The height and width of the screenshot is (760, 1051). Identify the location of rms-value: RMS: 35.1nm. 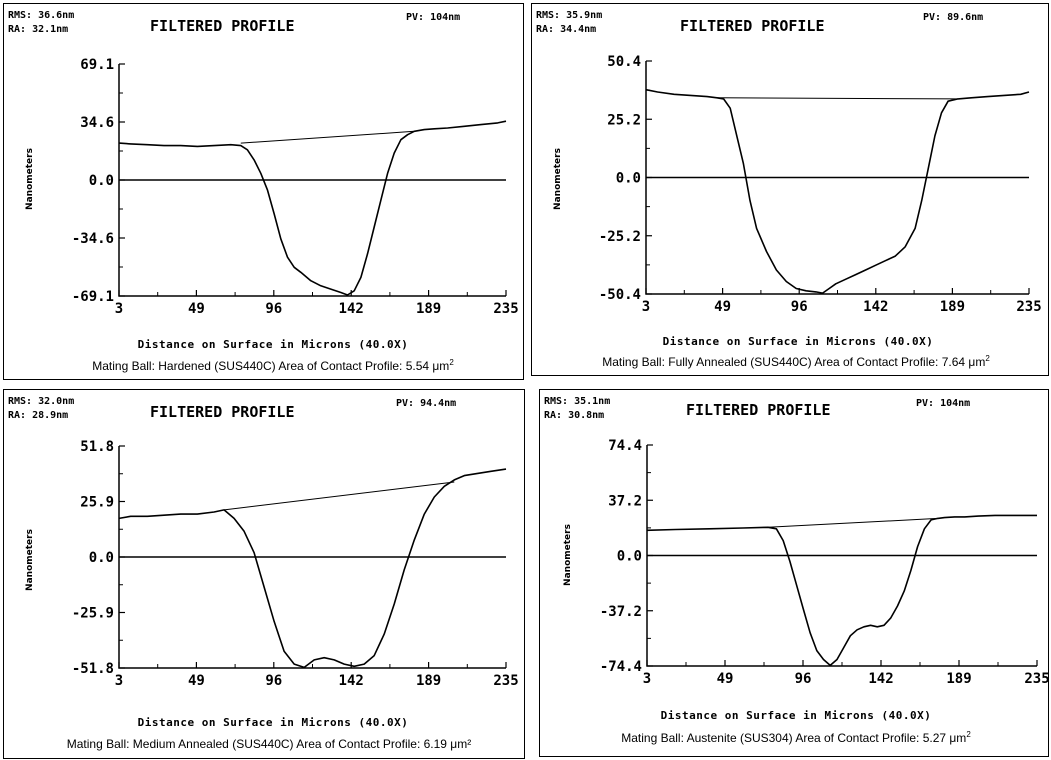
(577, 401).